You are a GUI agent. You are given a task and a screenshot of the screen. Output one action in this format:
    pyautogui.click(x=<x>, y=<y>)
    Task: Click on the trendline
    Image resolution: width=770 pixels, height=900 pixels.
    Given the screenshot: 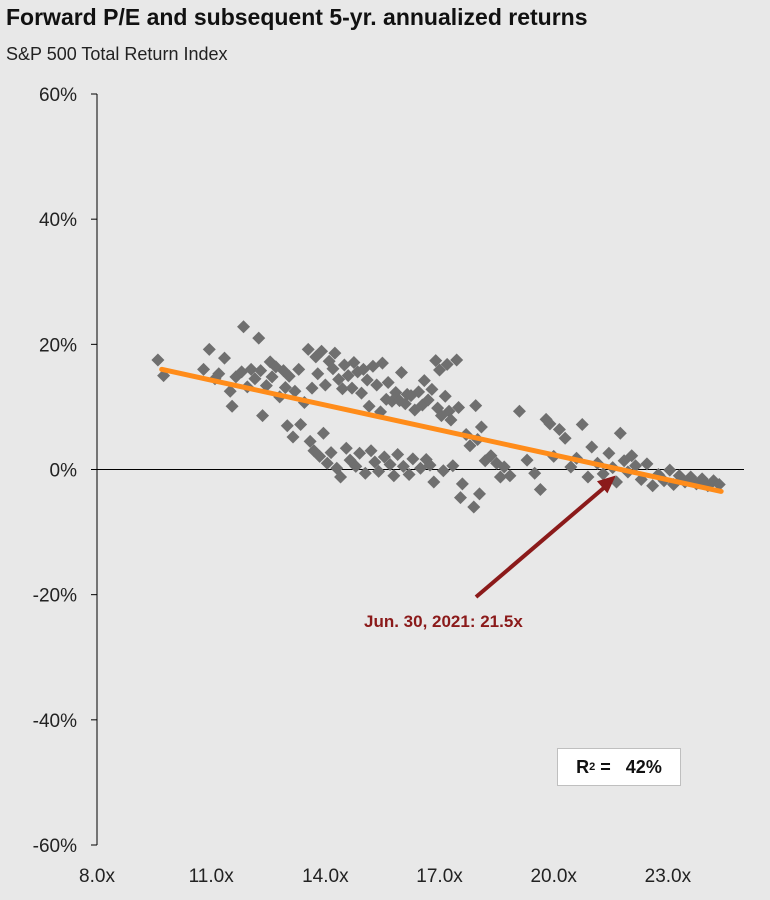 What is the action you would take?
    pyautogui.click(x=441, y=430)
    